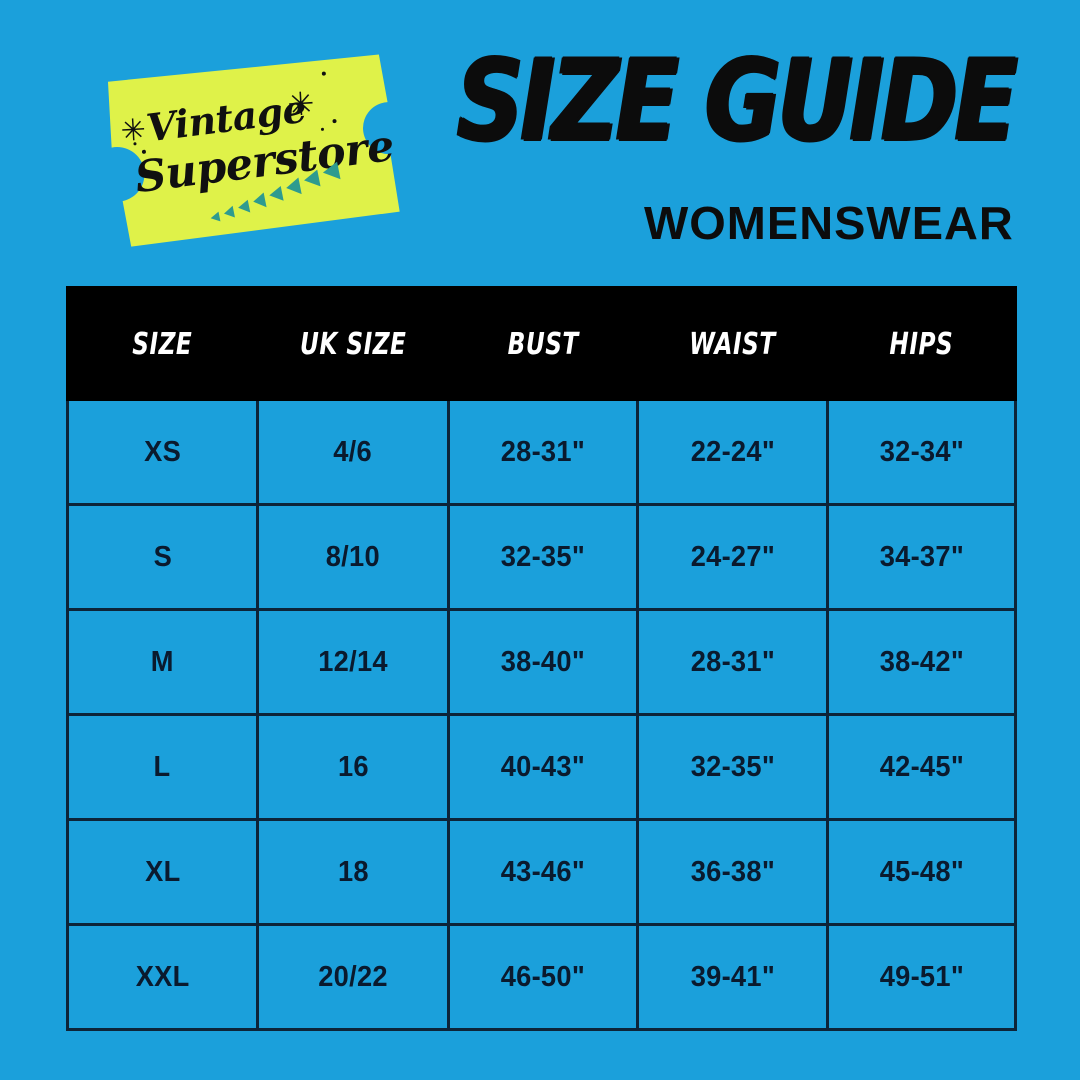 Image resolution: width=1080 pixels, height=1080 pixels. I want to click on cell-value: 22-24", so click(732, 451).